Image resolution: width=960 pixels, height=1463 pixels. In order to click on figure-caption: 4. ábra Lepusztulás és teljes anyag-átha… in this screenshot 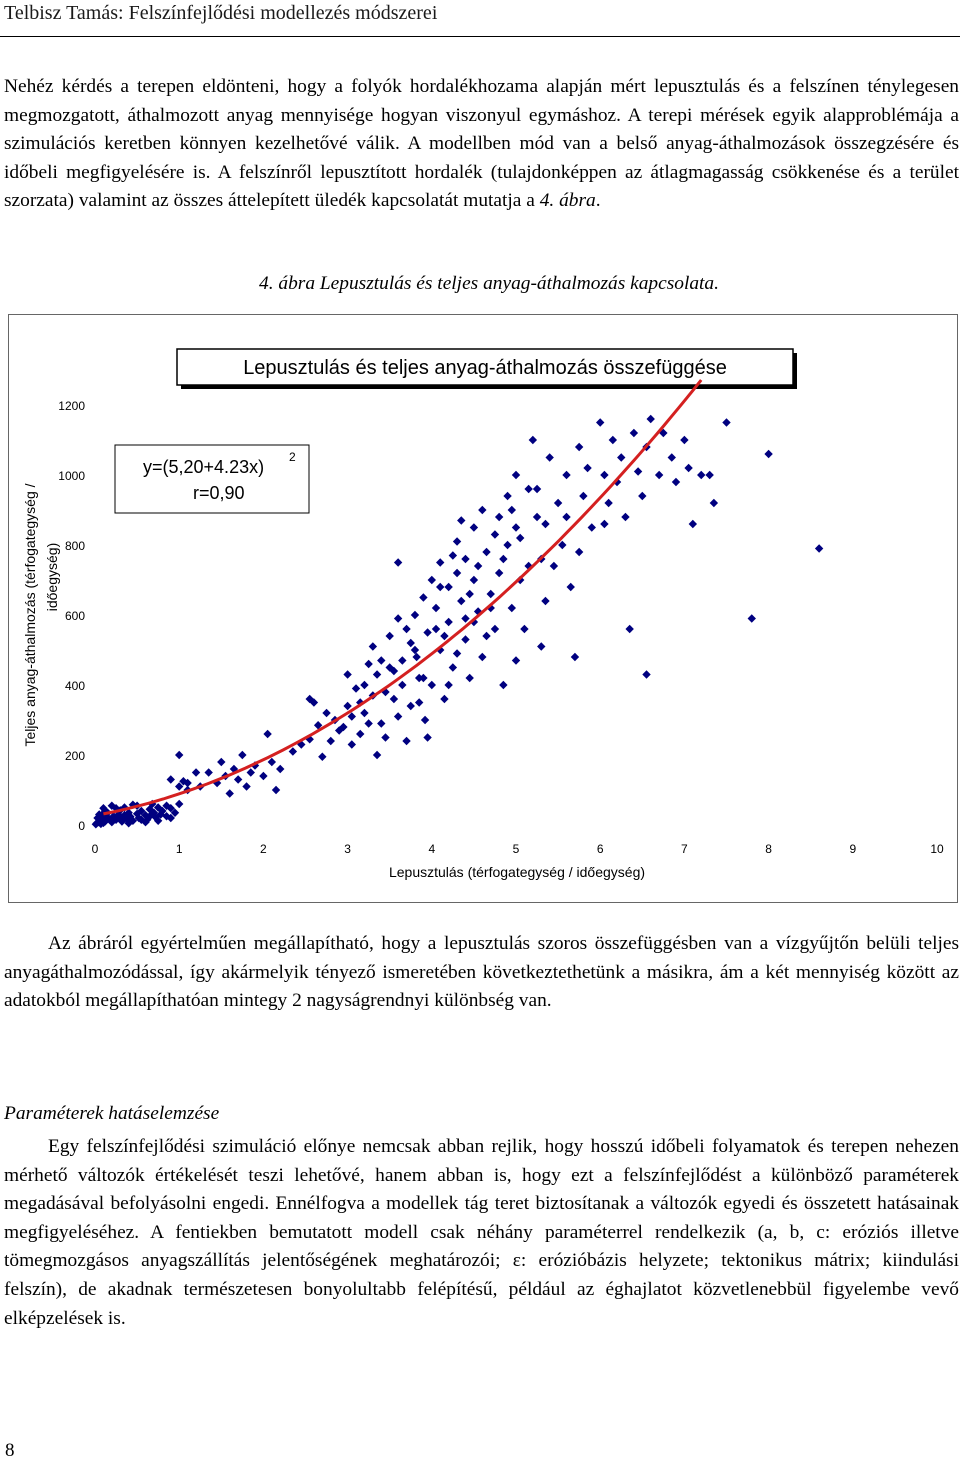, I will do `click(489, 283)`.